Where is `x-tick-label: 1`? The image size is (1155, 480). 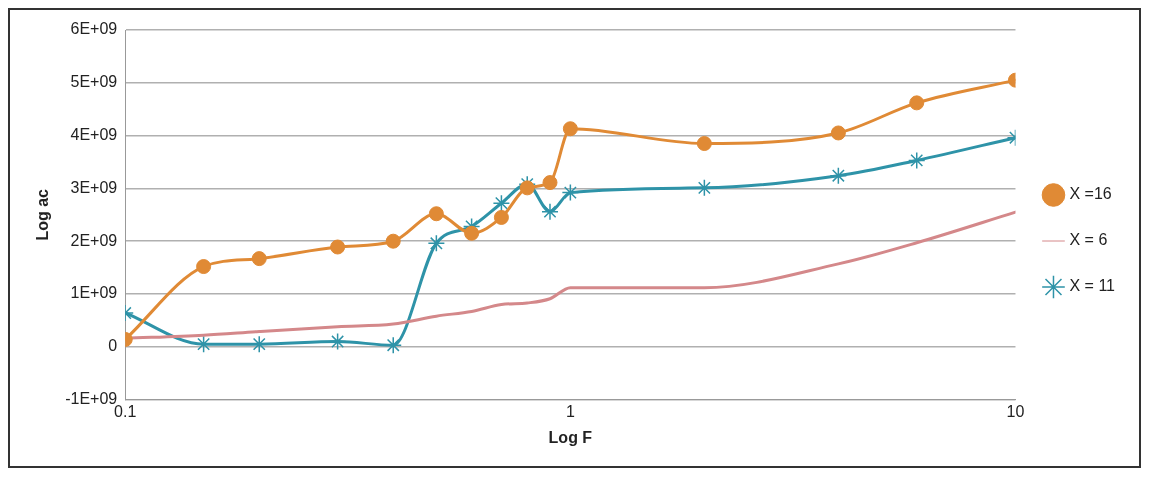 x-tick-label: 1 is located at coordinates (570, 411).